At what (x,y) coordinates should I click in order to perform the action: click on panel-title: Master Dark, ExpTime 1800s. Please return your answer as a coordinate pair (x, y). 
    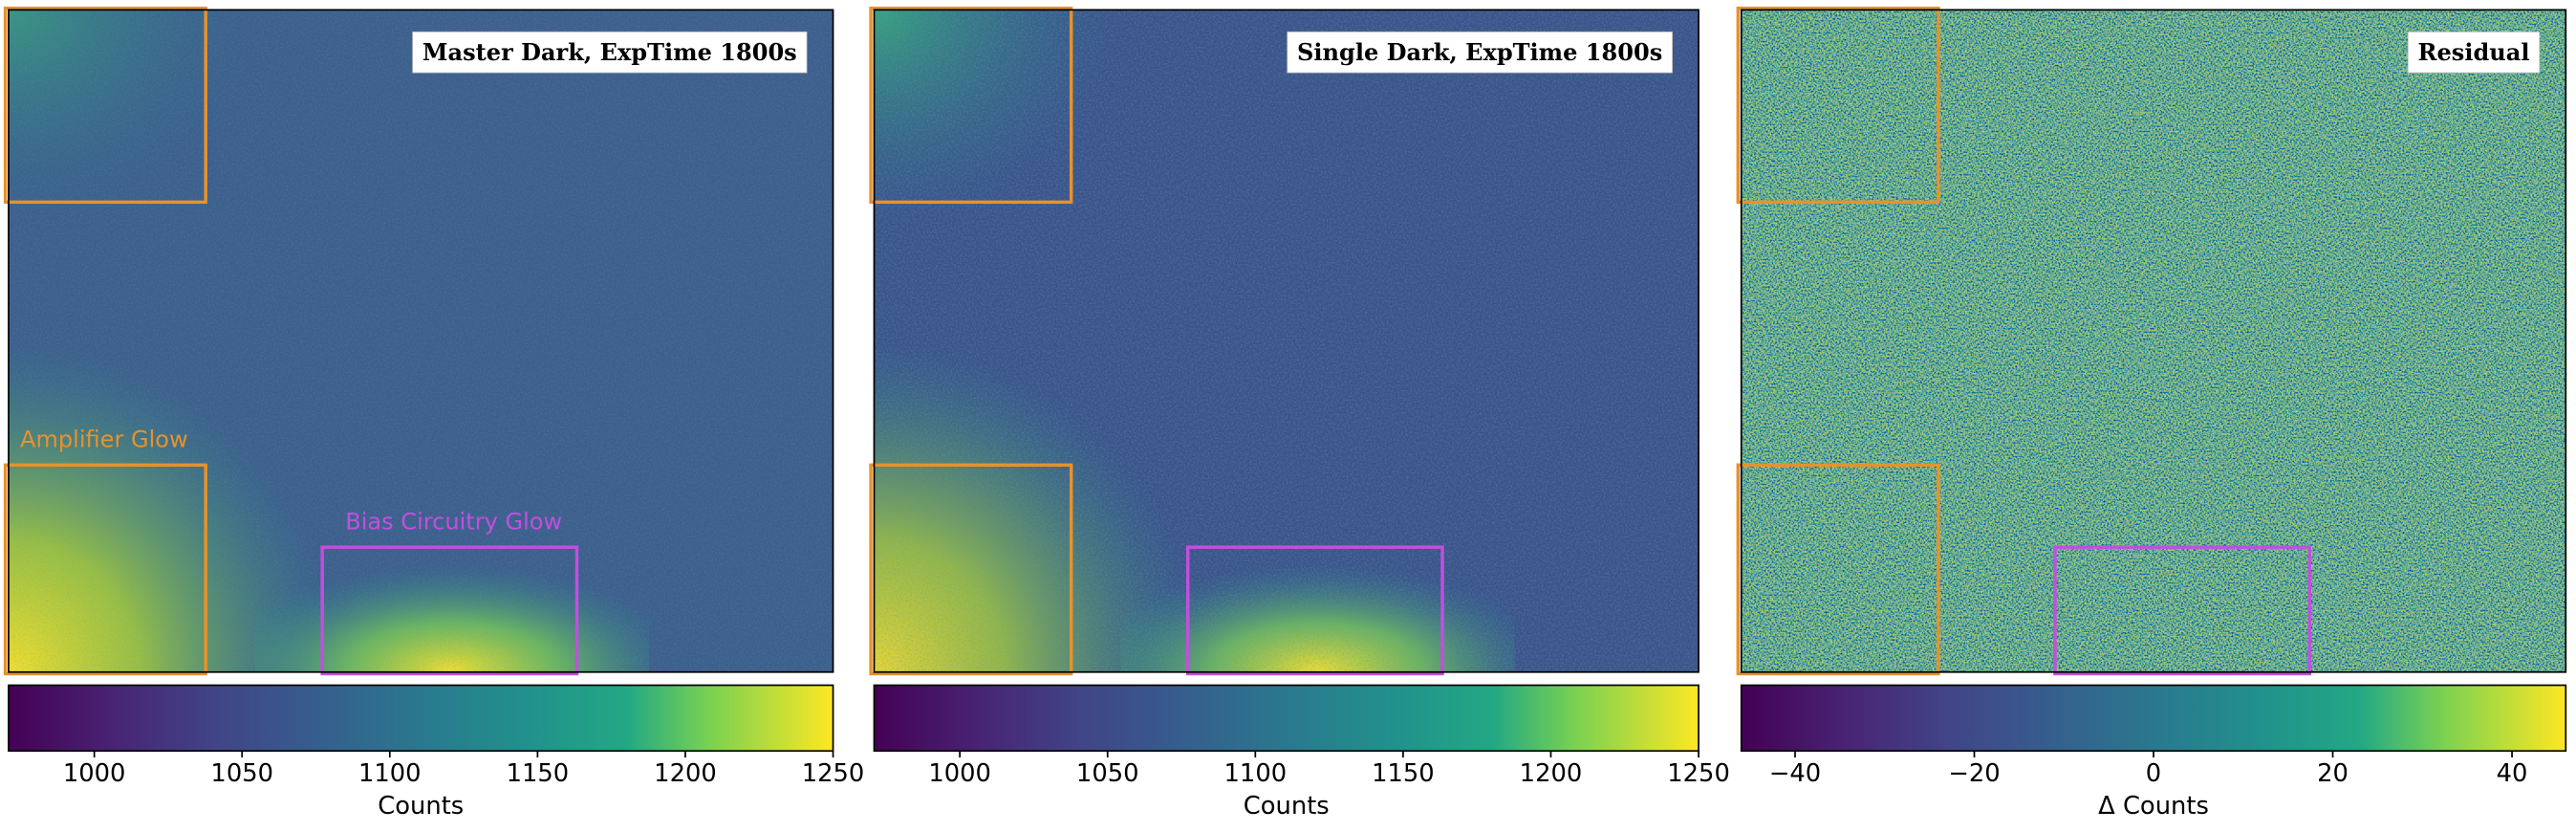
    Looking at the image, I should click on (609, 52).